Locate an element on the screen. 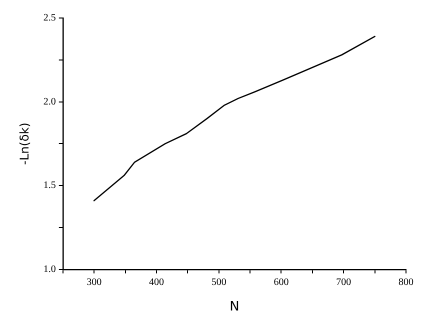 The width and height of the screenshot is (436, 327). x-axis-title: N is located at coordinates (235, 307).